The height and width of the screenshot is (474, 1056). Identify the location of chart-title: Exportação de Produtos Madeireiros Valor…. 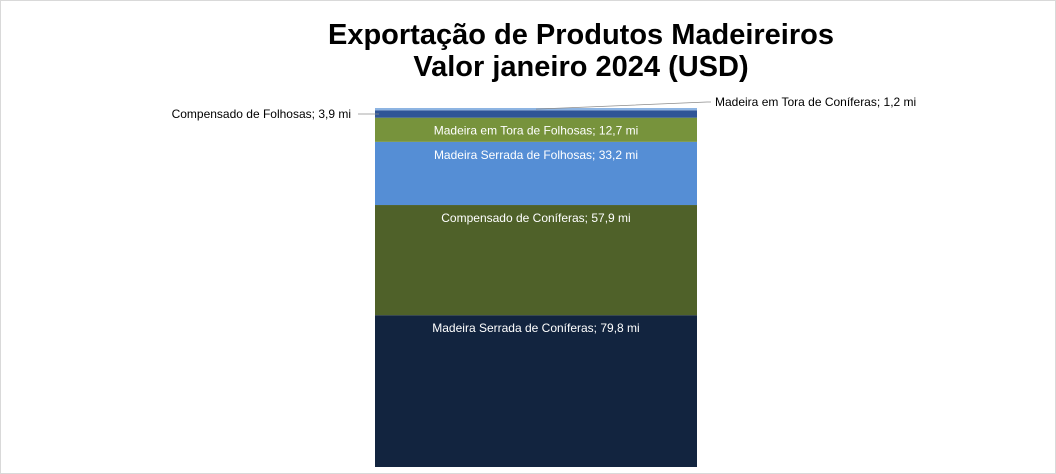
(528, 51).